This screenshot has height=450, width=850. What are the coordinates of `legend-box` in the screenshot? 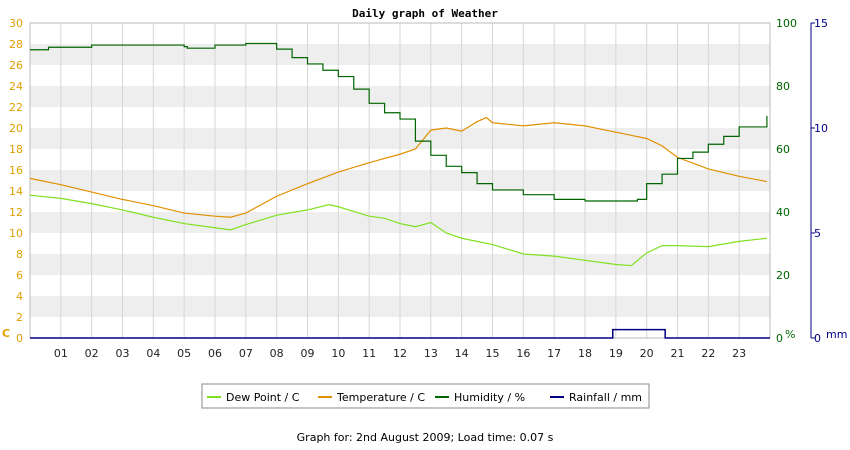 It's located at (425, 396).